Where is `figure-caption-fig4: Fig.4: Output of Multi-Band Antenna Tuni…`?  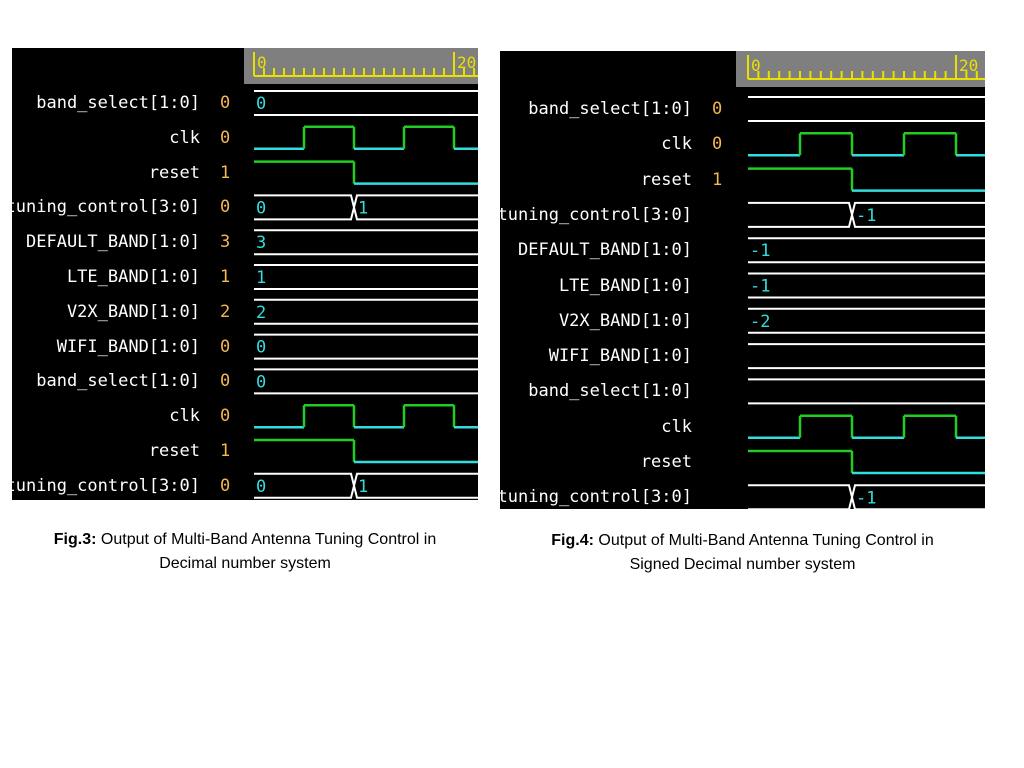
figure-caption-fig4: Fig.4: Output of Multi-Band Antenna Tuni… is located at coordinates (742, 553).